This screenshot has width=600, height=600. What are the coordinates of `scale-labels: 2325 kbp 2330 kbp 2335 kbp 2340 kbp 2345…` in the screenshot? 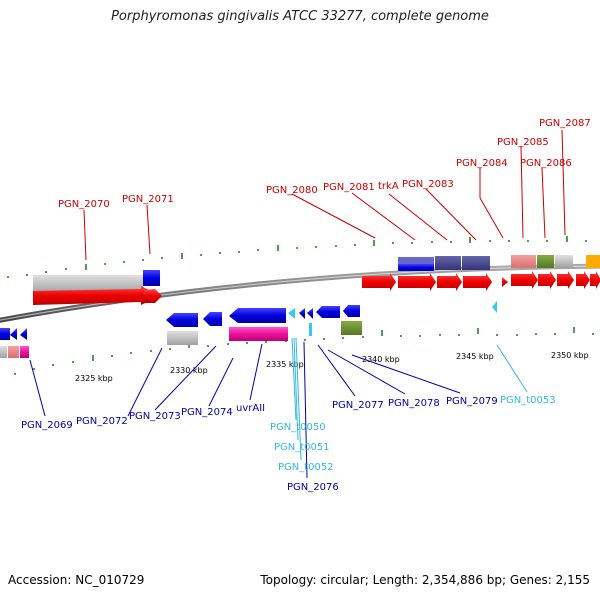 It's located at (332, 367).